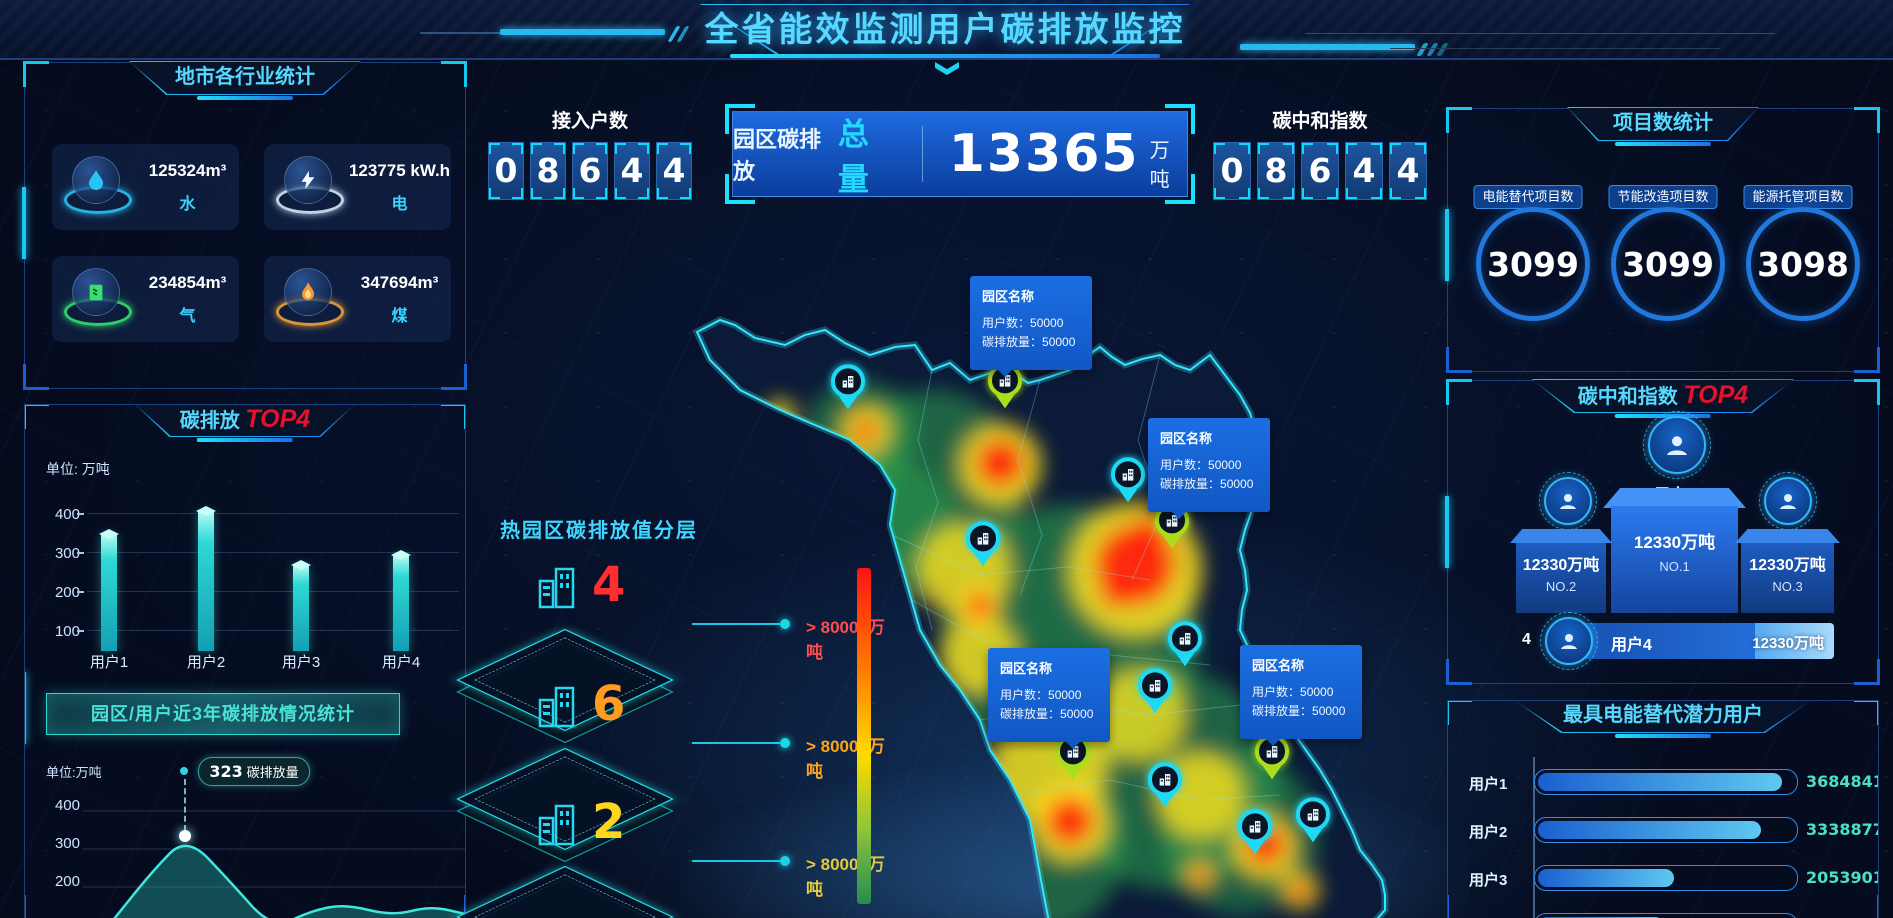 The image size is (1893, 918). What do you see at coordinates (853, 157) in the screenshot?
I see `total-label-strong: 总量` at bounding box center [853, 157].